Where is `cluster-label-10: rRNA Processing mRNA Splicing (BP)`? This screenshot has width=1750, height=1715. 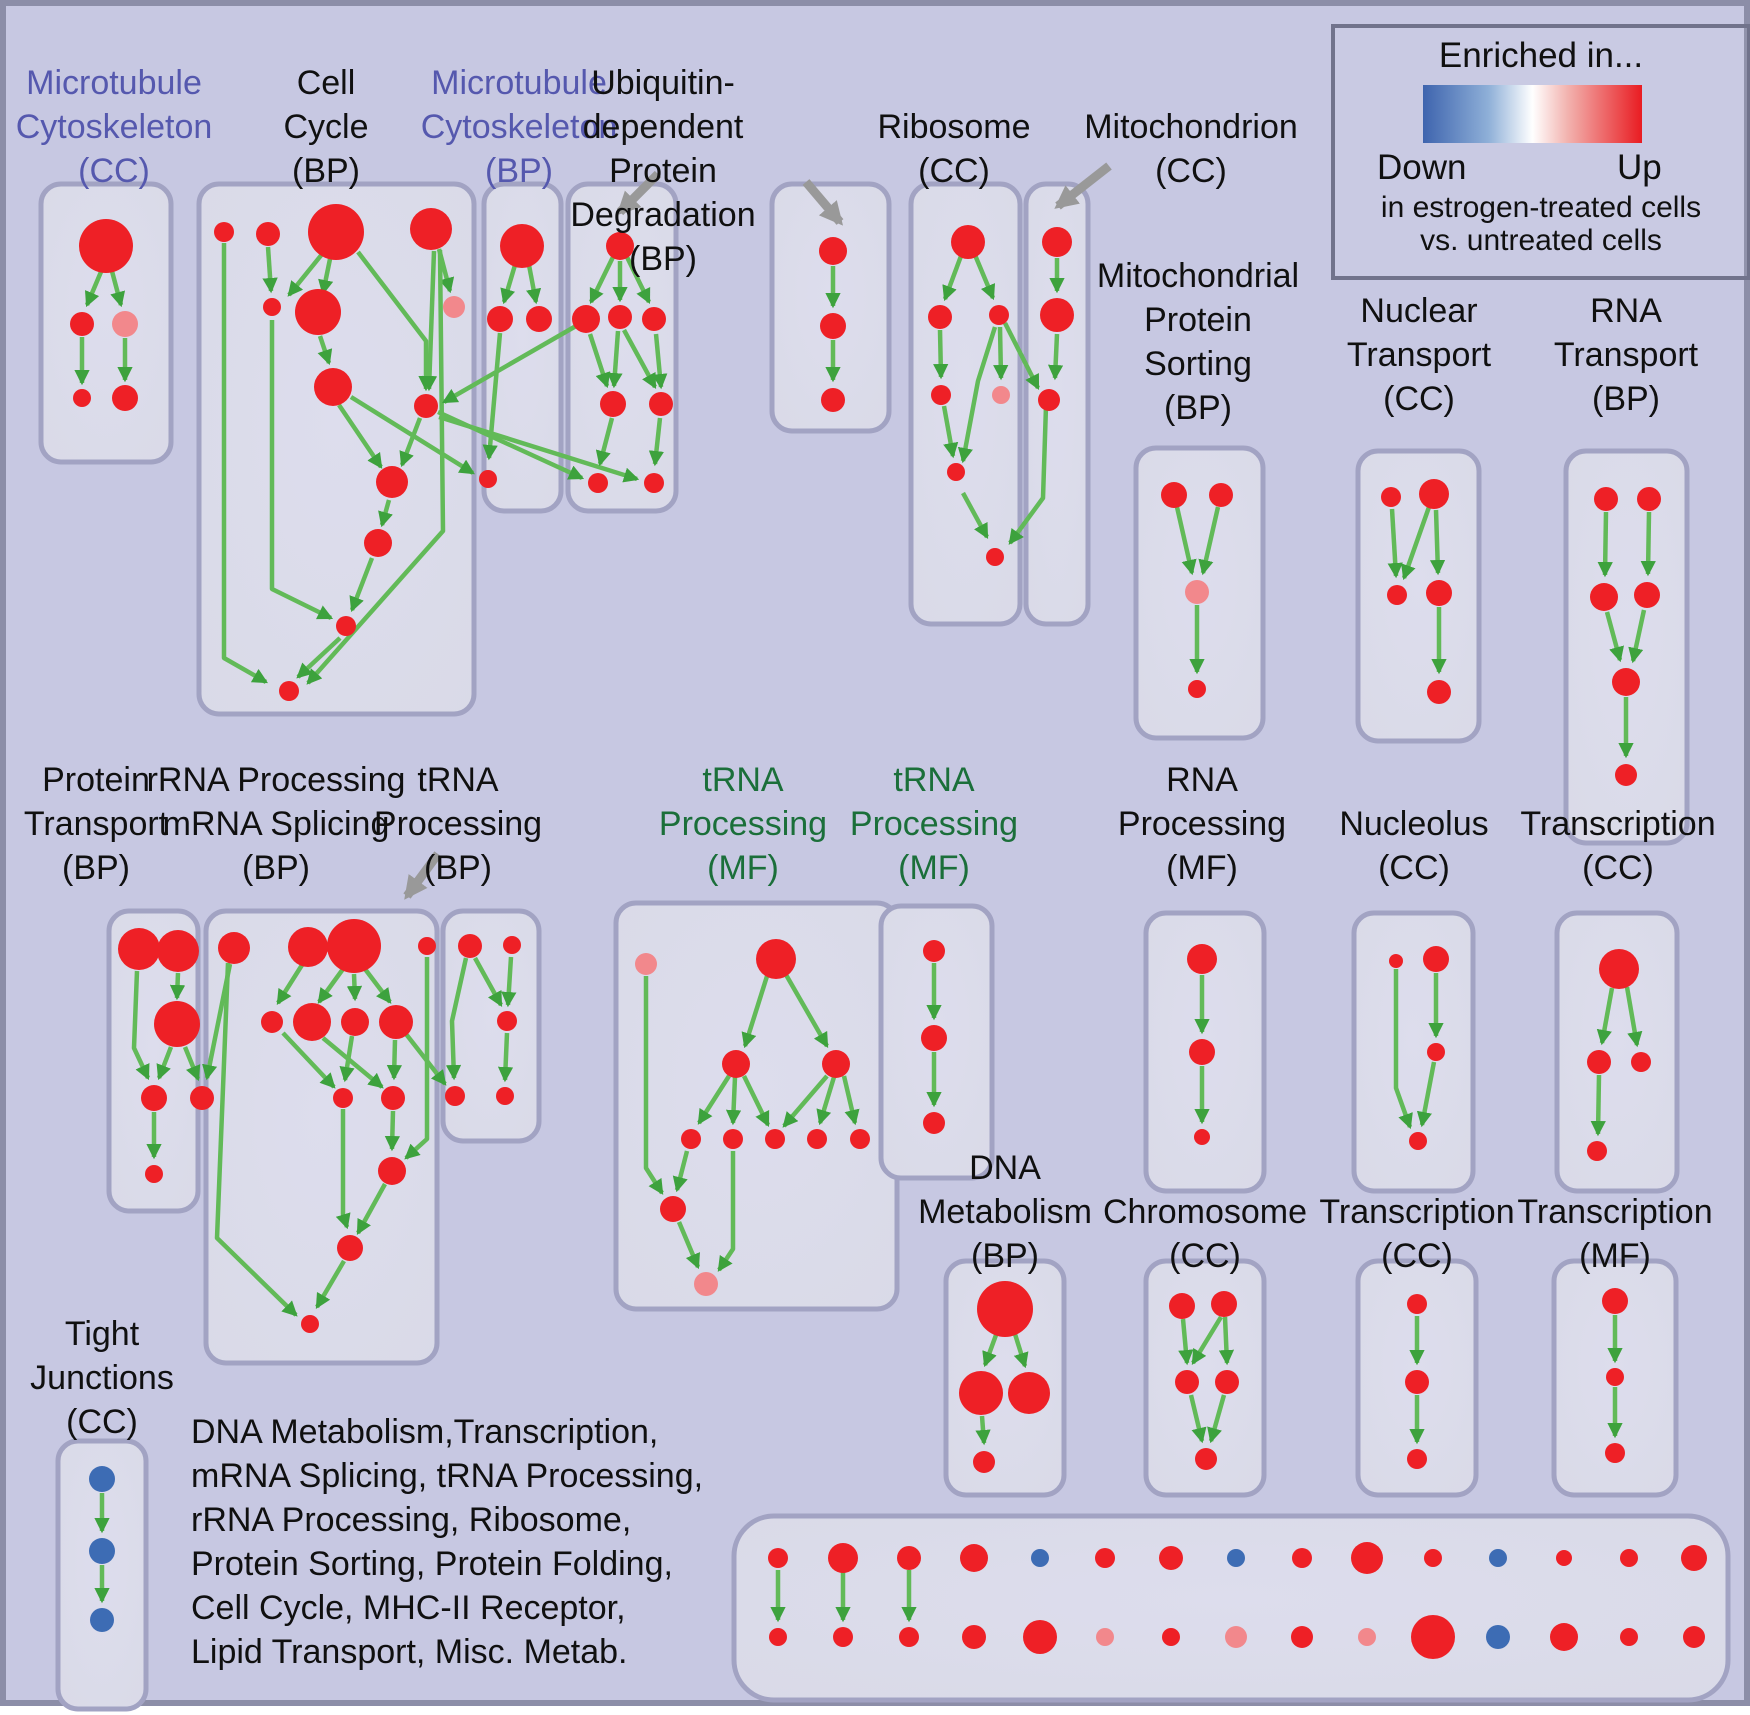
cluster-label-10: rRNA Processing mRNA Splicing (BP) is located at coordinates (276, 824).